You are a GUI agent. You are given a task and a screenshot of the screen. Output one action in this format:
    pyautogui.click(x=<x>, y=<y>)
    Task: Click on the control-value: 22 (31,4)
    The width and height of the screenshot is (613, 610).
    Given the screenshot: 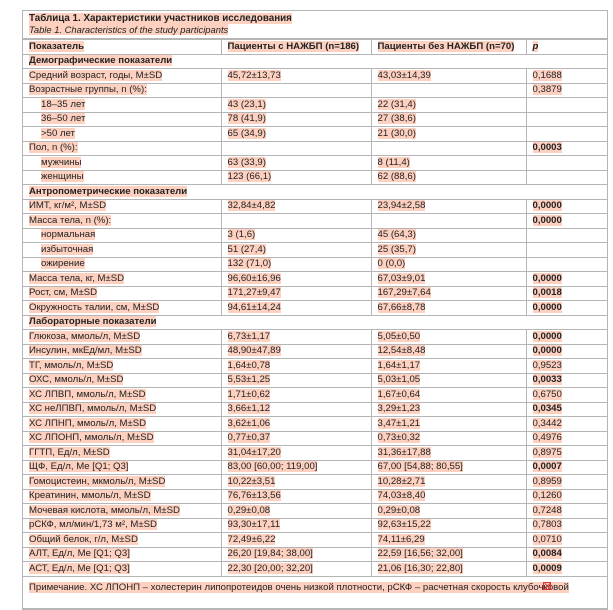 What is the action you would take?
    pyautogui.click(x=448, y=105)
    